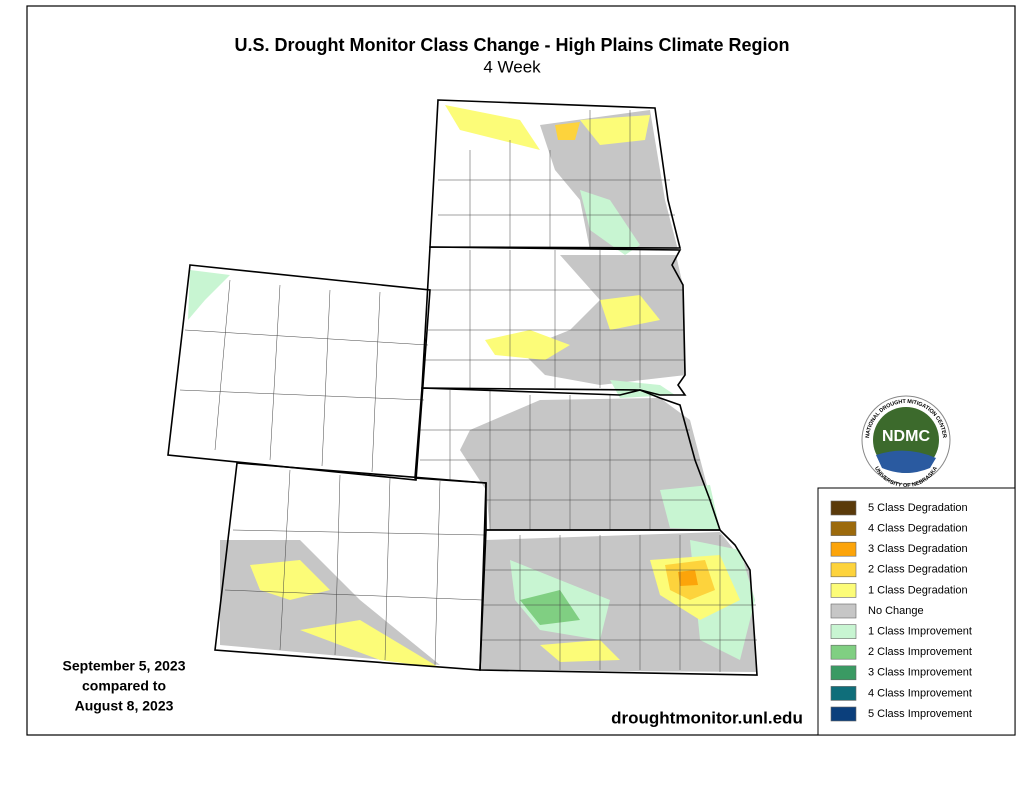 This screenshot has width=1024, height=791. I want to click on legend-label: No Change, so click(896, 611).